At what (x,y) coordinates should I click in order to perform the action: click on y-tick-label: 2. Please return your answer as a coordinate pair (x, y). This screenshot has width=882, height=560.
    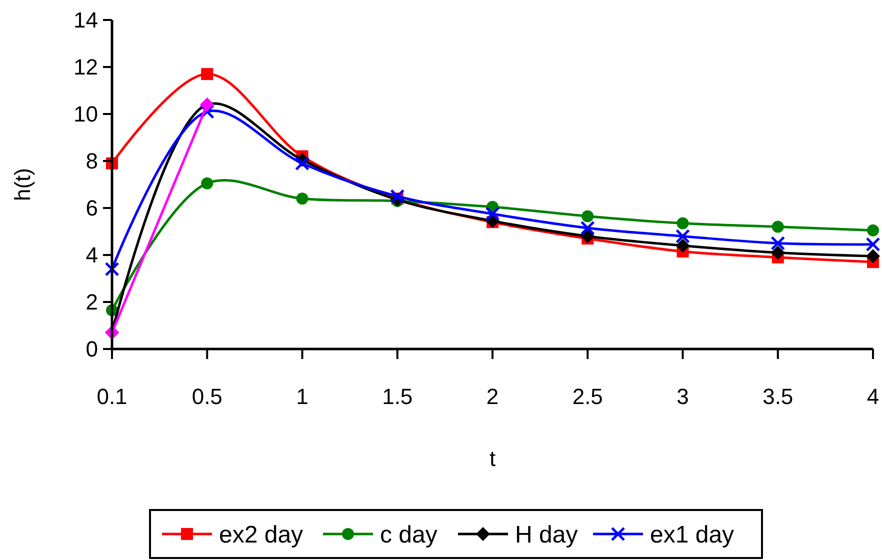
    Looking at the image, I should click on (92, 302).